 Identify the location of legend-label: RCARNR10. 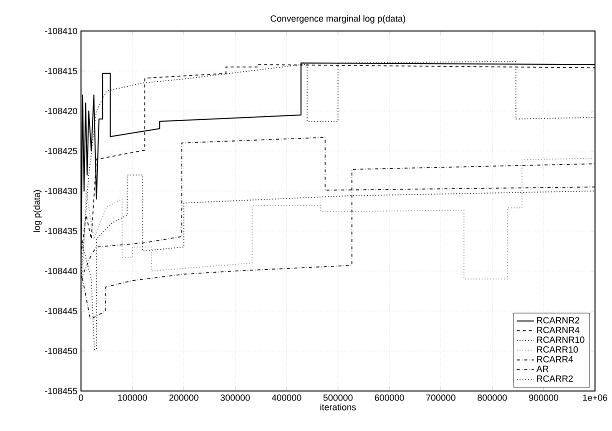
(560, 339).